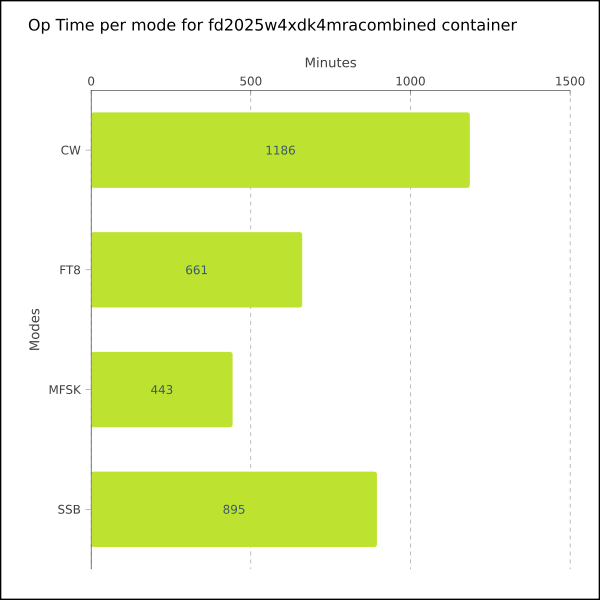 The height and width of the screenshot is (600, 600). I want to click on x-axis-title: Minutes, so click(331, 62).